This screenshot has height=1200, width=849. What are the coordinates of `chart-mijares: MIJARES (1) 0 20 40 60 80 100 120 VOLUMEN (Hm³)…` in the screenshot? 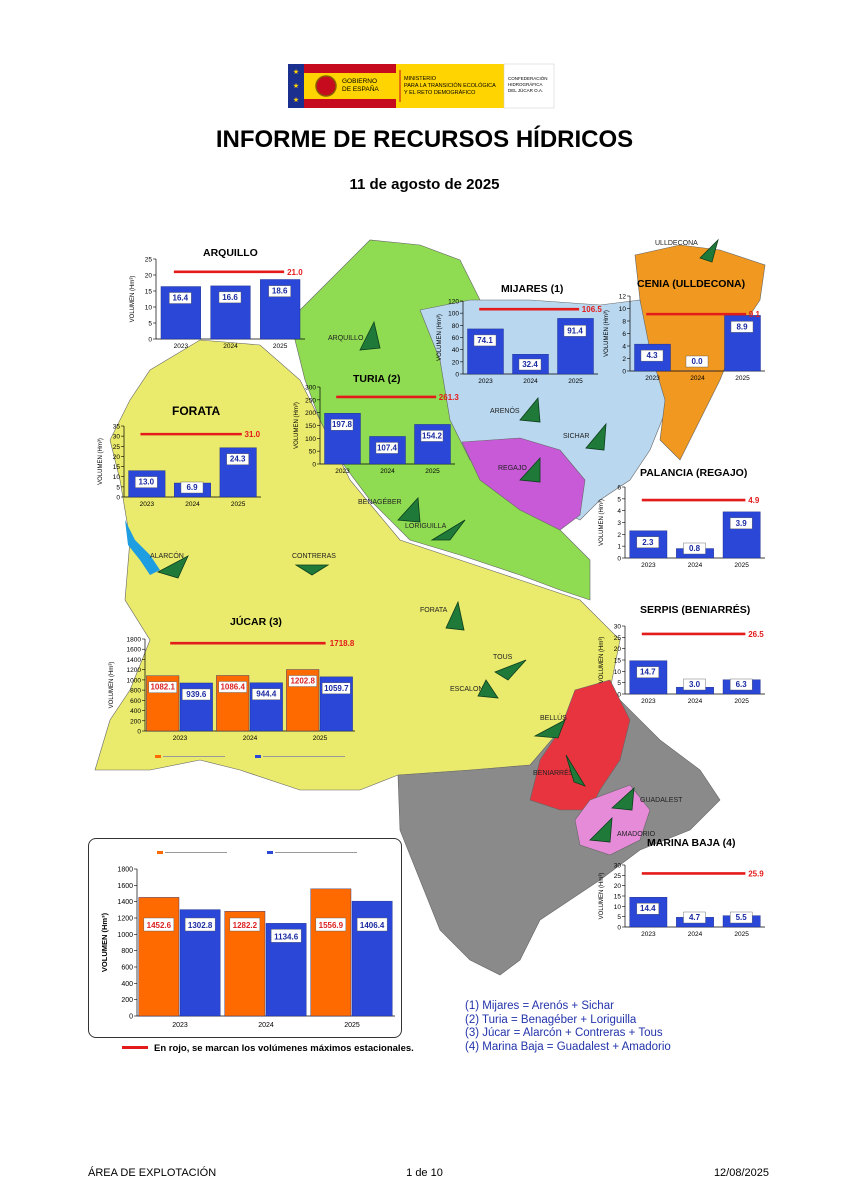 It's located at (513, 332).